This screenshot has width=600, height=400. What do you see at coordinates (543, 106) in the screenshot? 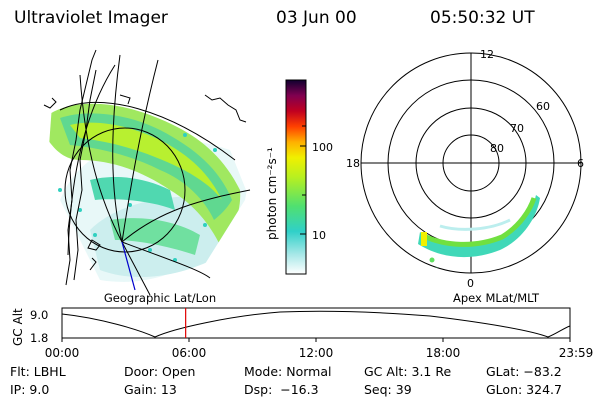
I see `lat-label-60: 60` at bounding box center [543, 106].